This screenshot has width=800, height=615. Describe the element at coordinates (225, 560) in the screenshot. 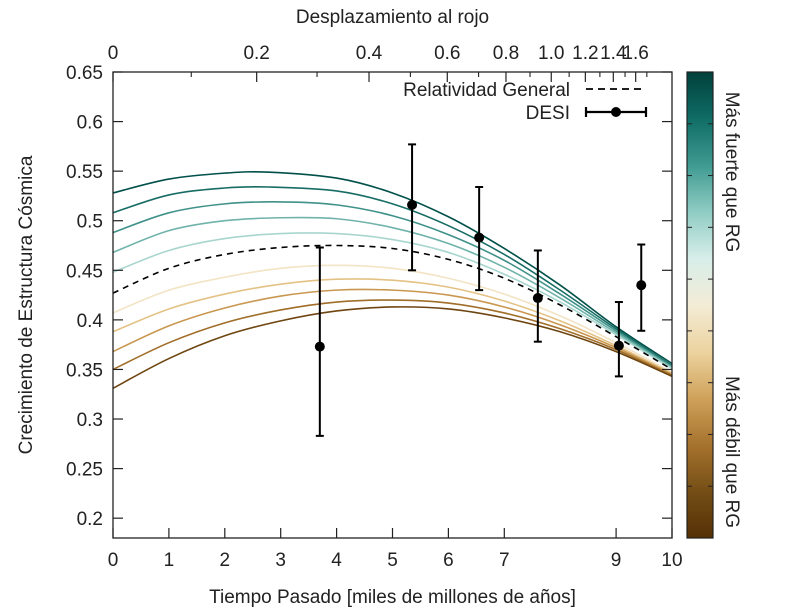

I see `x-tick-label-2: 2` at that location.